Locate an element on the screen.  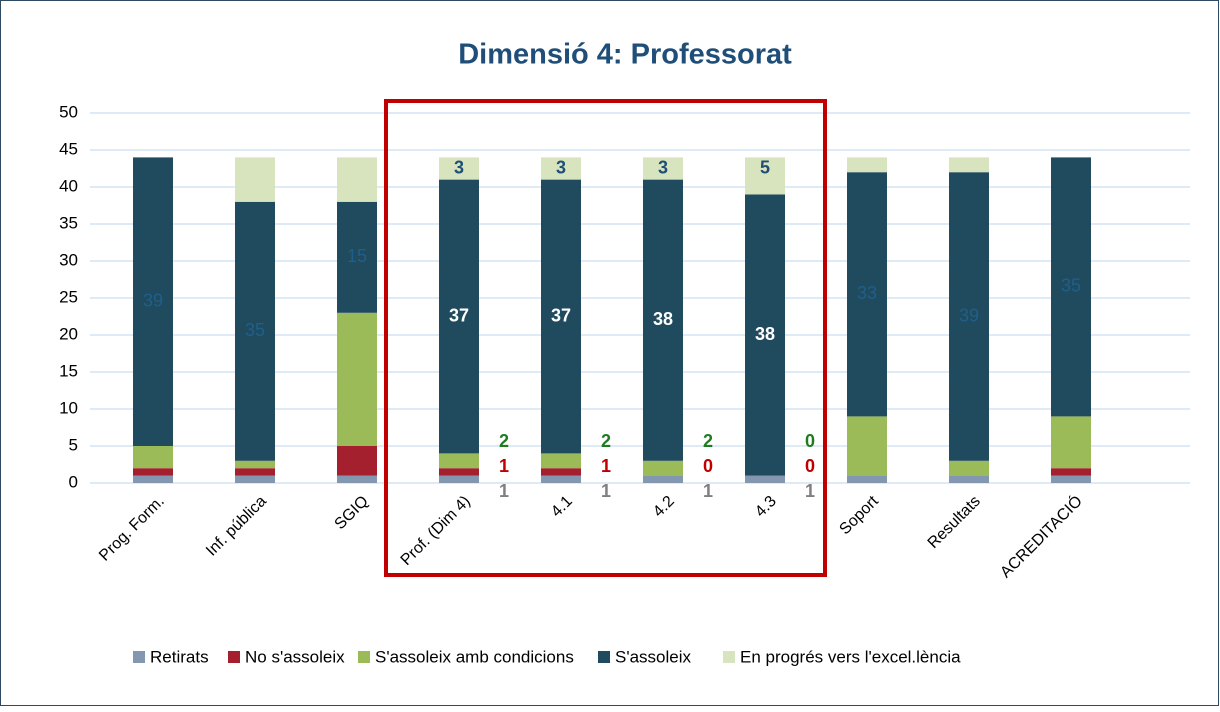
chart-title: Dimensió 4: Professorat is located at coordinates (625, 55).